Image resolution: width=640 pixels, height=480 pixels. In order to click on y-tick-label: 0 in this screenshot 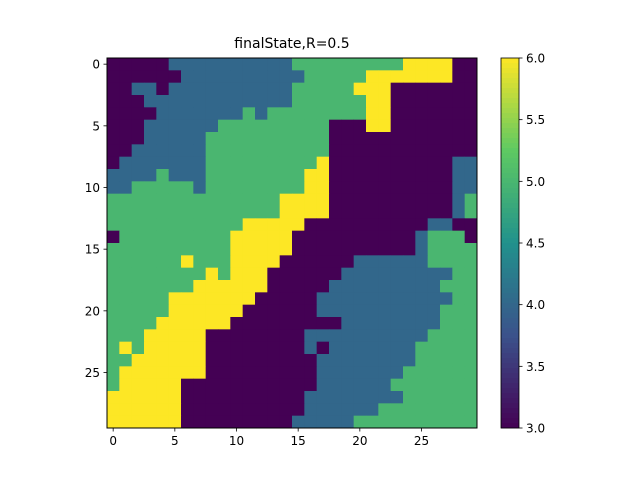, I will do `click(96, 65)`.